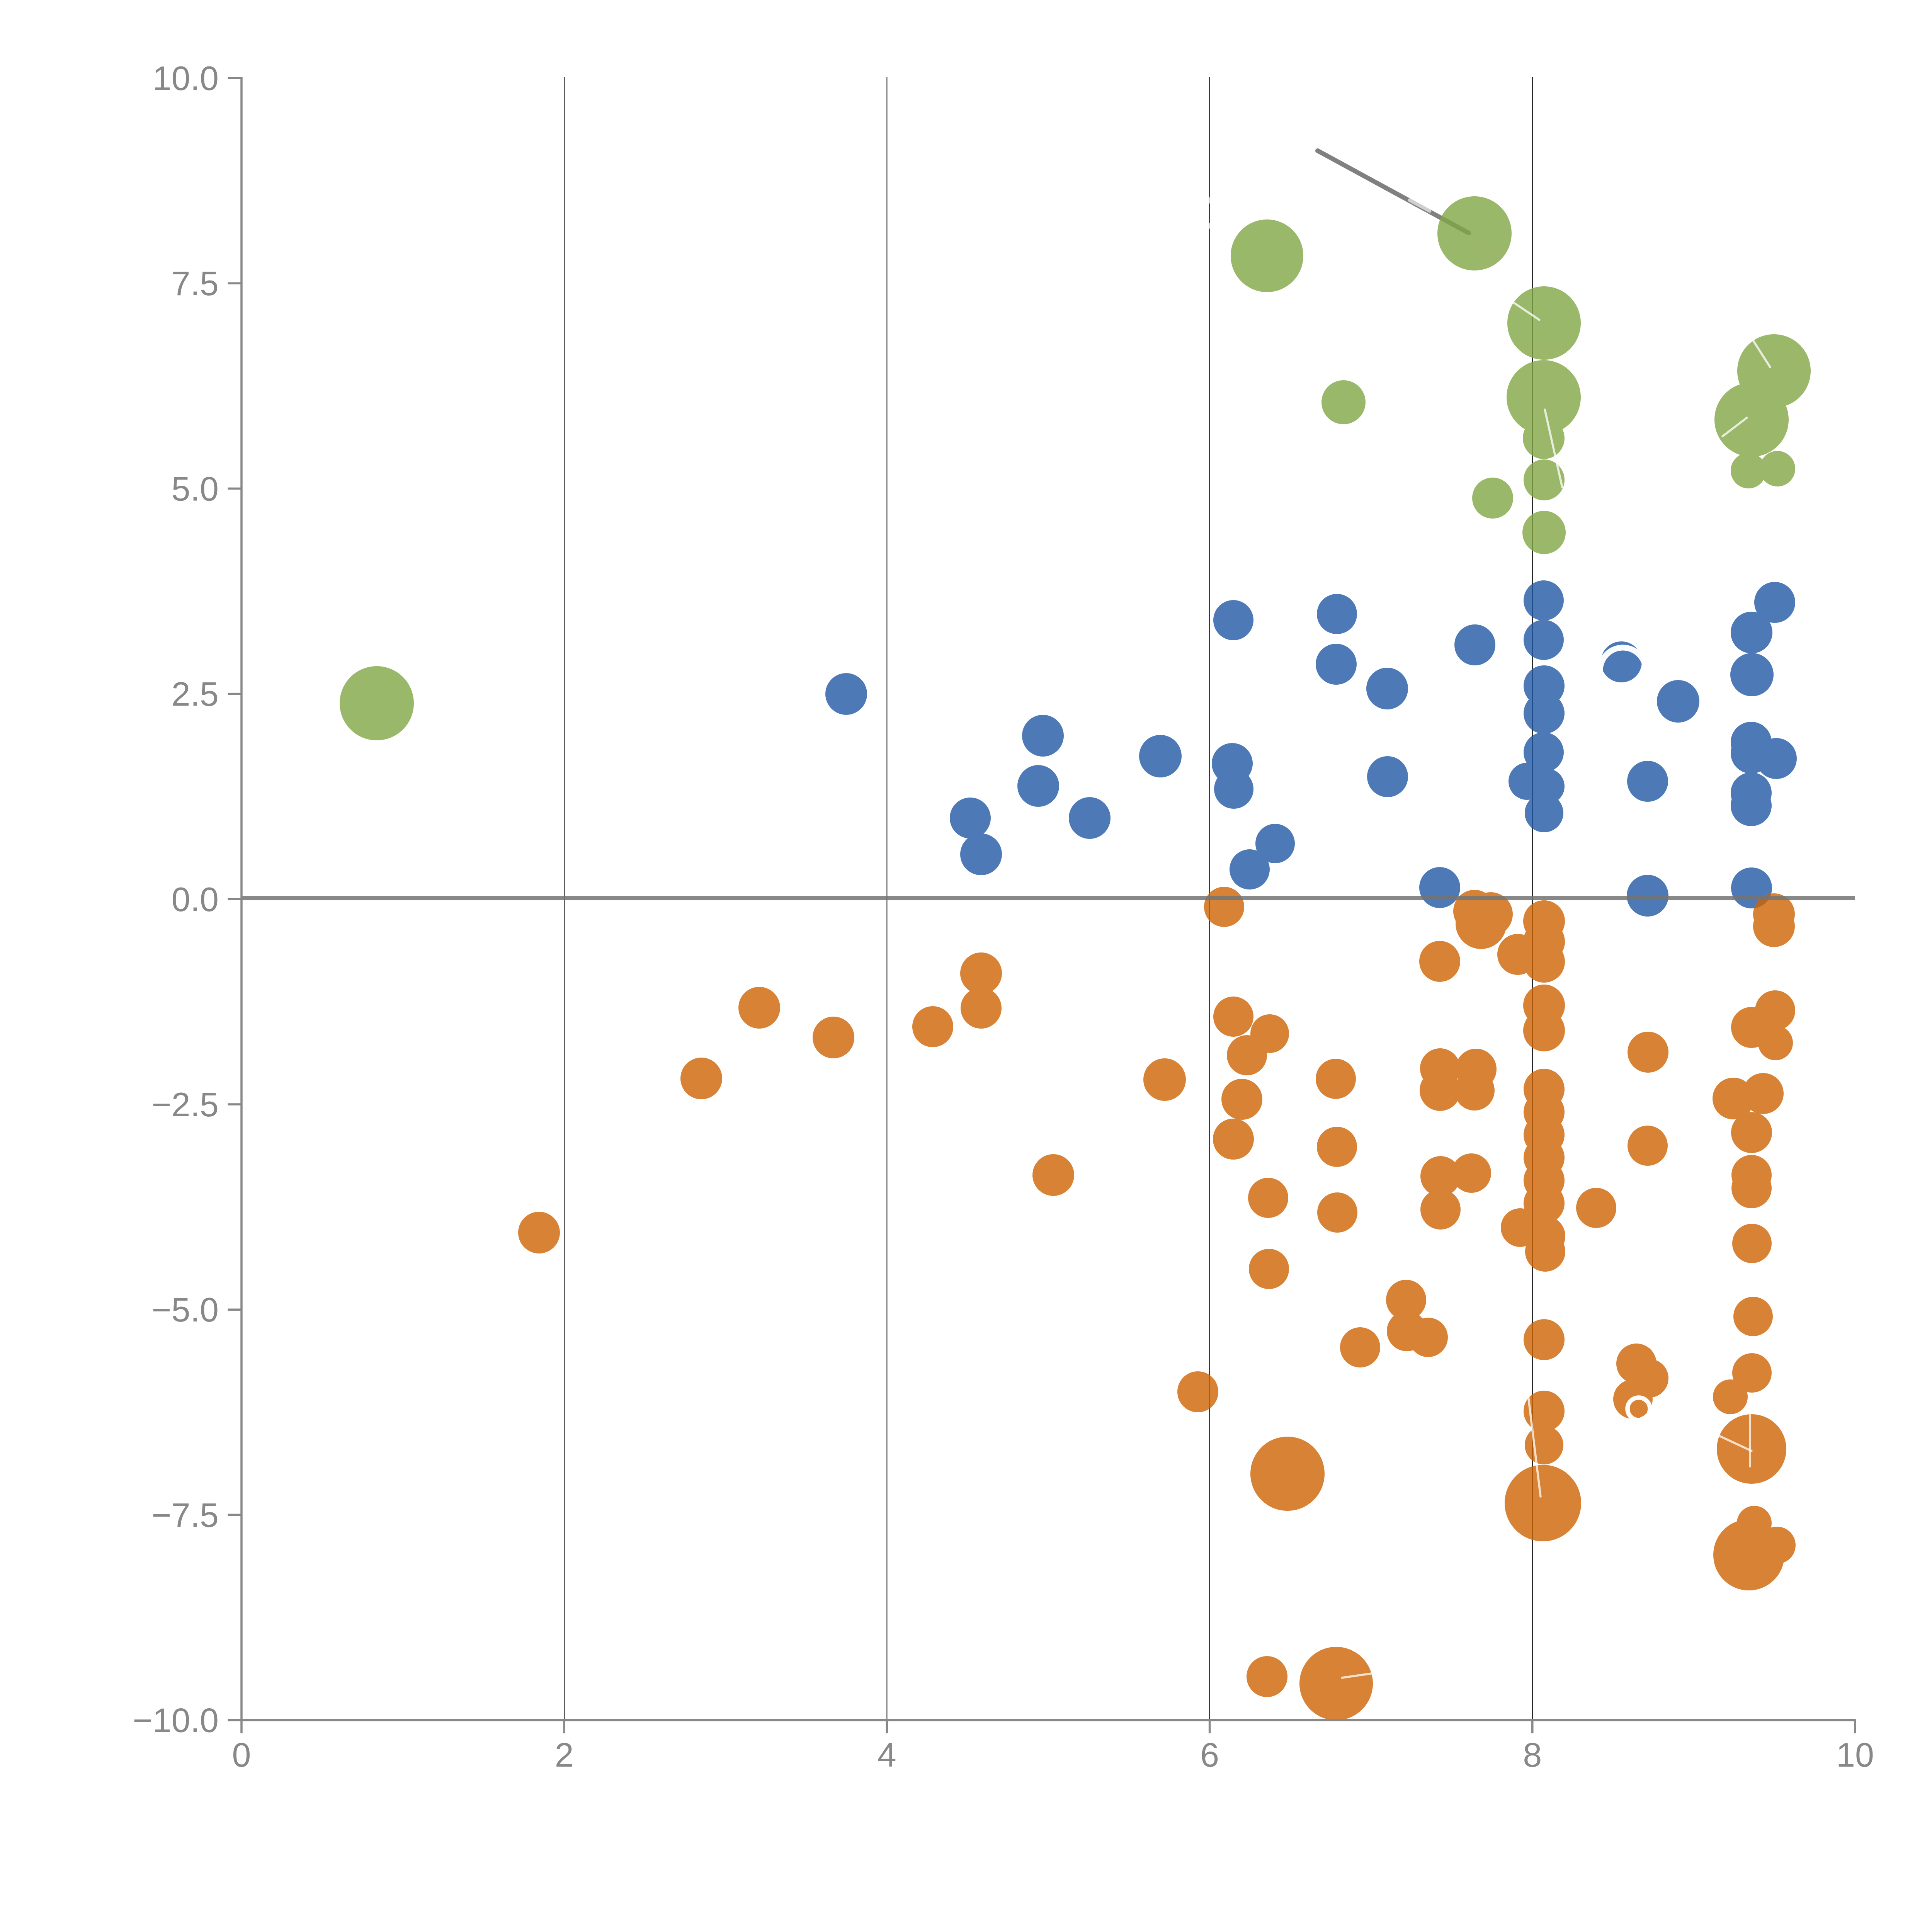  What do you see at coordinates (176, 1721) in the screenshot?
I see `svg-text: −10.0` at bounding box center [176, 1721].